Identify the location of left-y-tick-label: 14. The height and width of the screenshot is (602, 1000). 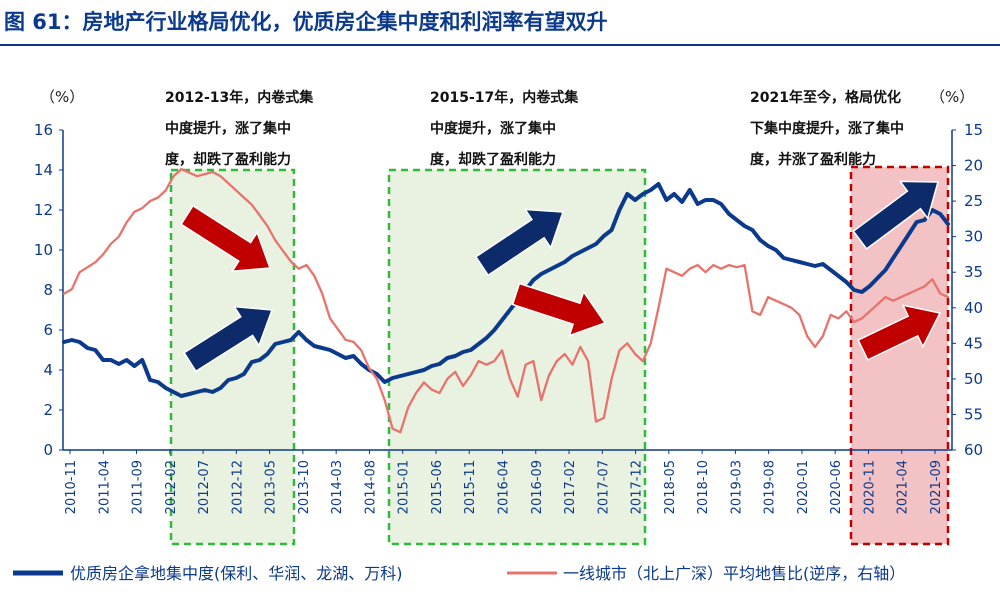
(43, 170).